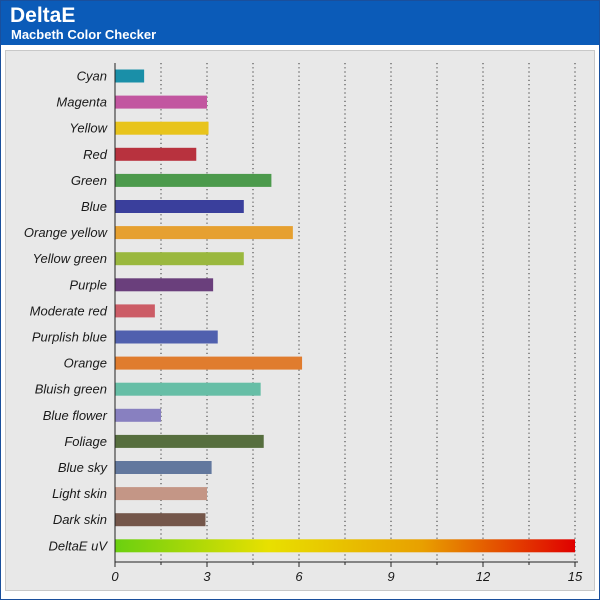 The height and width of the screenshot is (600, 600). Describe the element at coordinates (164, 285) in the screenshot. I see `bar-purple` at that location.